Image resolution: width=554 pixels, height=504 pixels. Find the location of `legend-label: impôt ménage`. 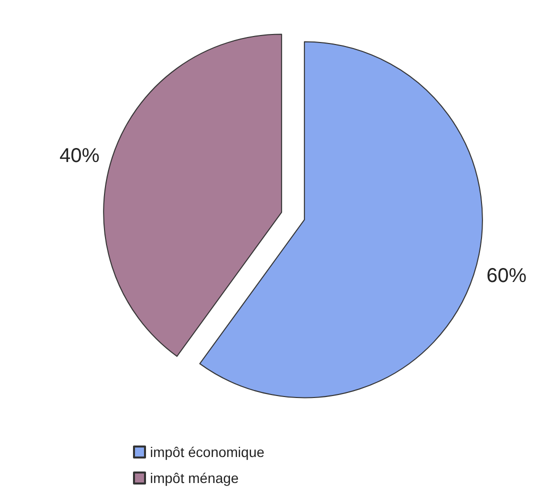

legend-label: impôt ménage is located at coordinates (194, 478).